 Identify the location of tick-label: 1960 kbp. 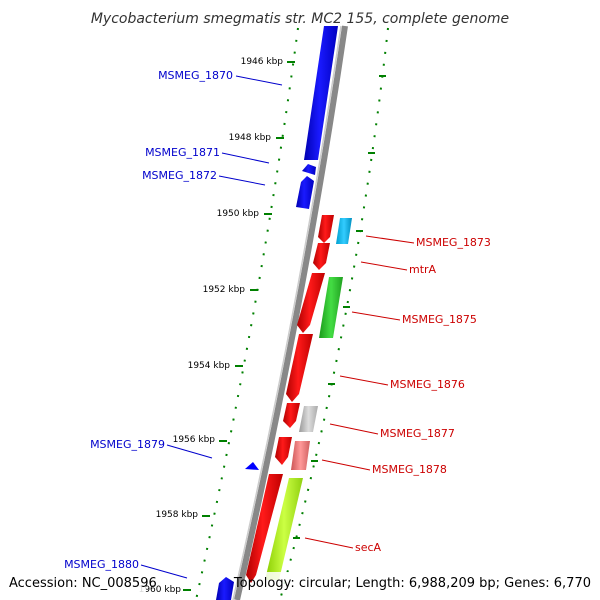
(160, 590).